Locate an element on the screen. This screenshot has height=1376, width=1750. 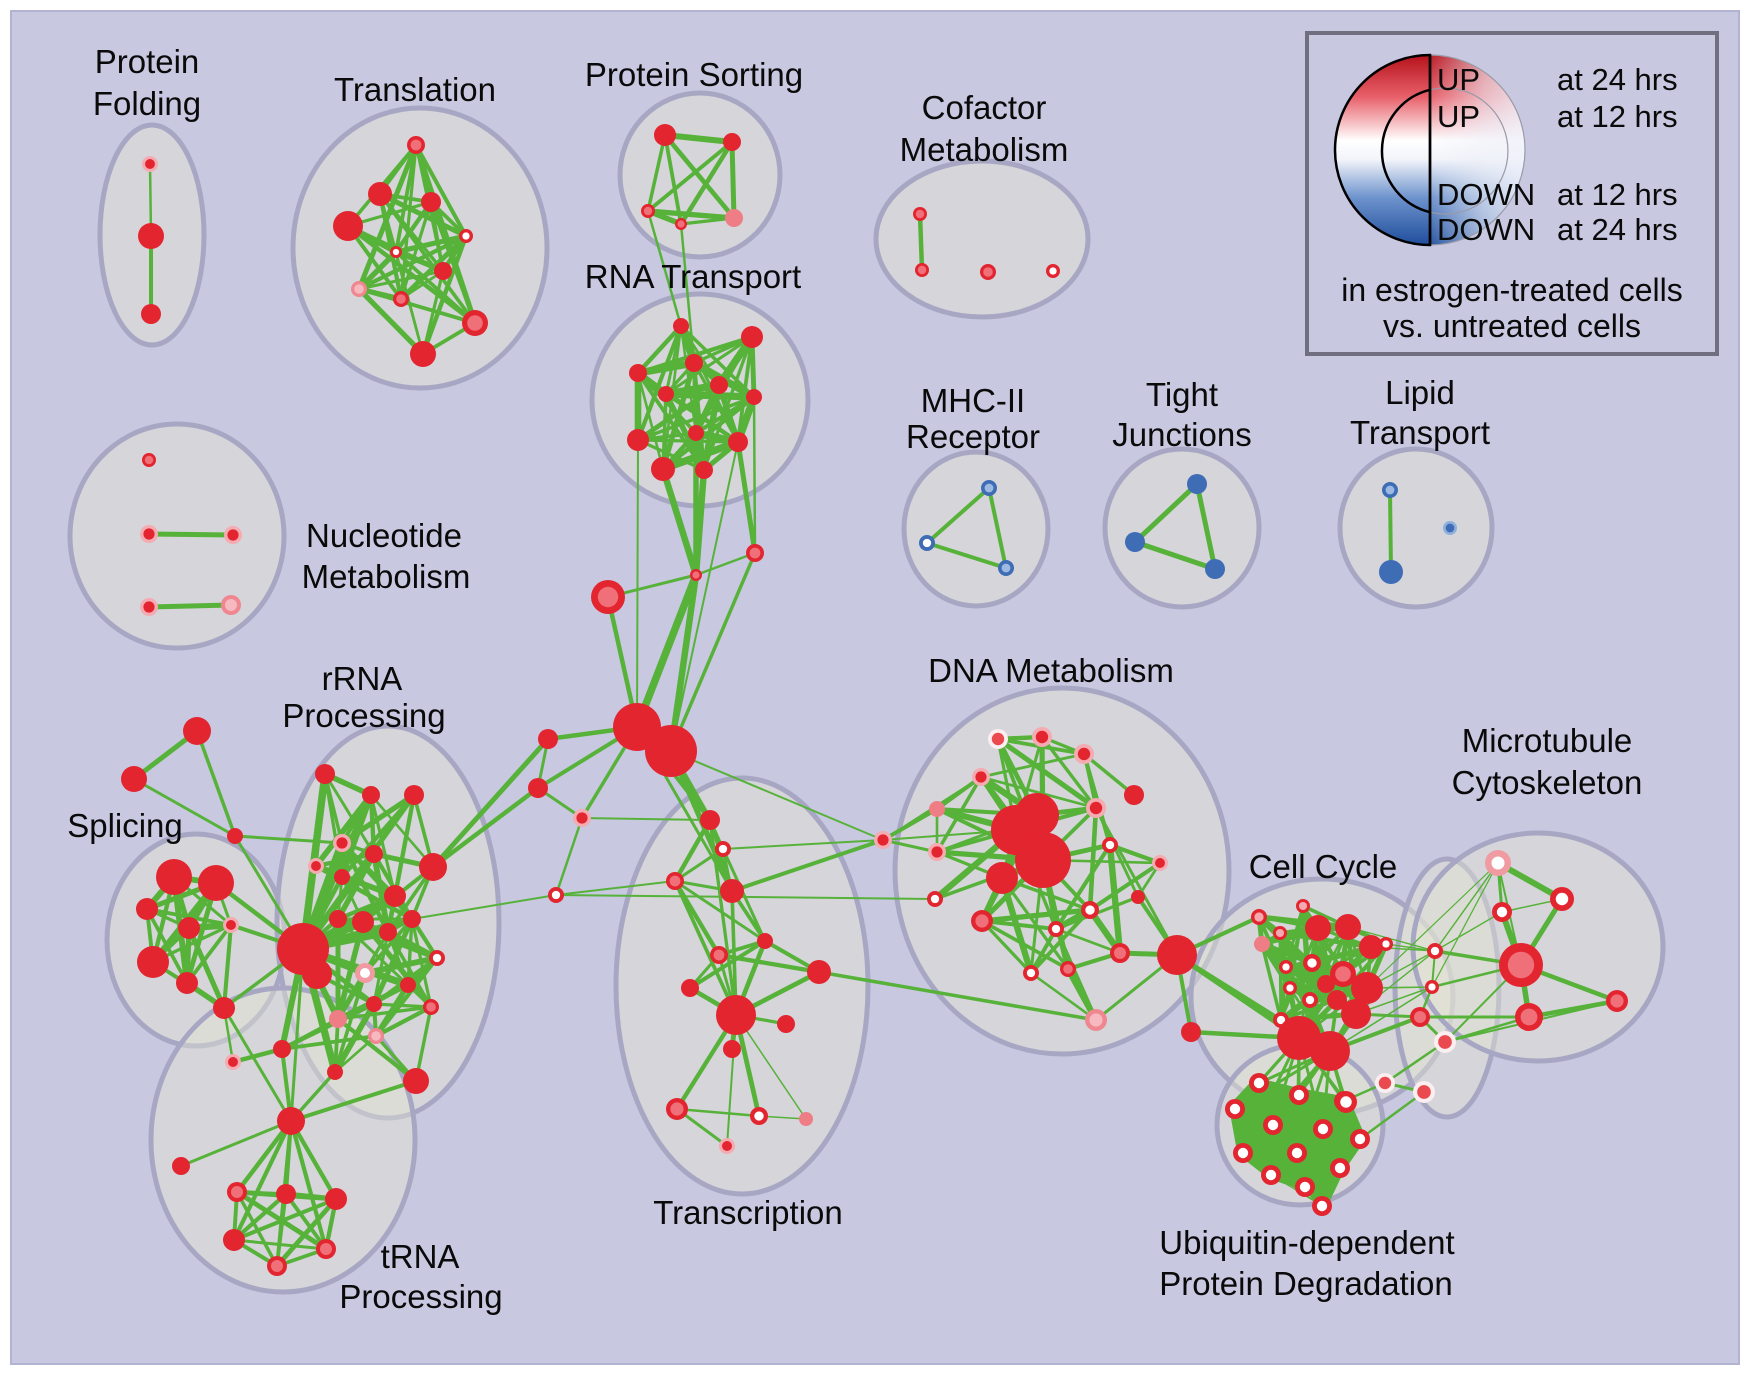
svg-text: Cofactor is located at coordinates (984, 107).